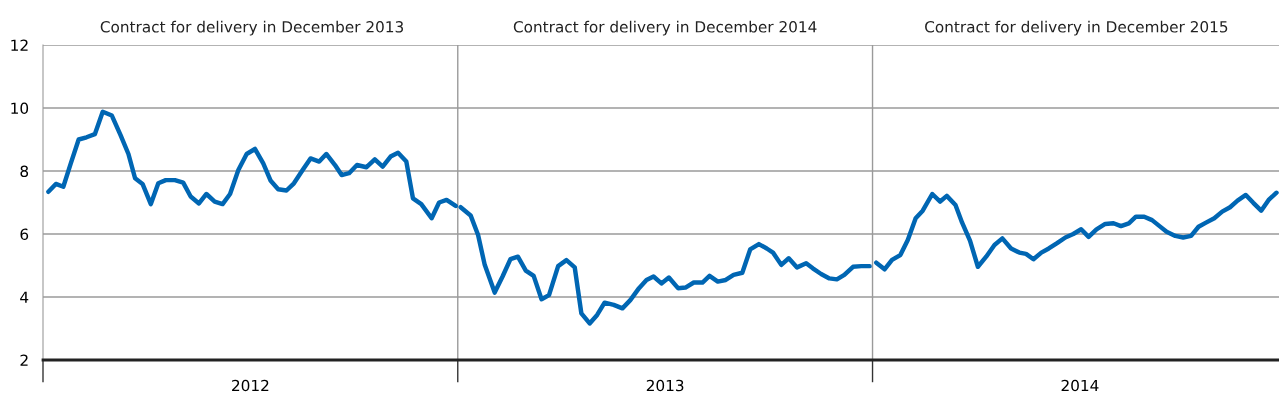 This screenshot has height=401, width=1279. I want to click on x-tick-label: 2014, so click(1080, 385).